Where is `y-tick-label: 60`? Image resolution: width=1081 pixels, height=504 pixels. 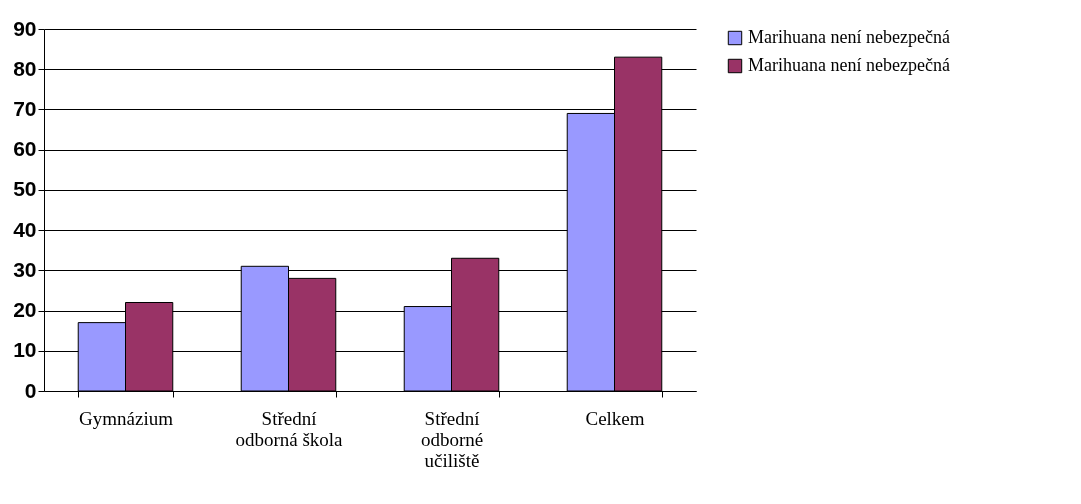 y-tick-label: 60 is located at coordinates (25, 149).